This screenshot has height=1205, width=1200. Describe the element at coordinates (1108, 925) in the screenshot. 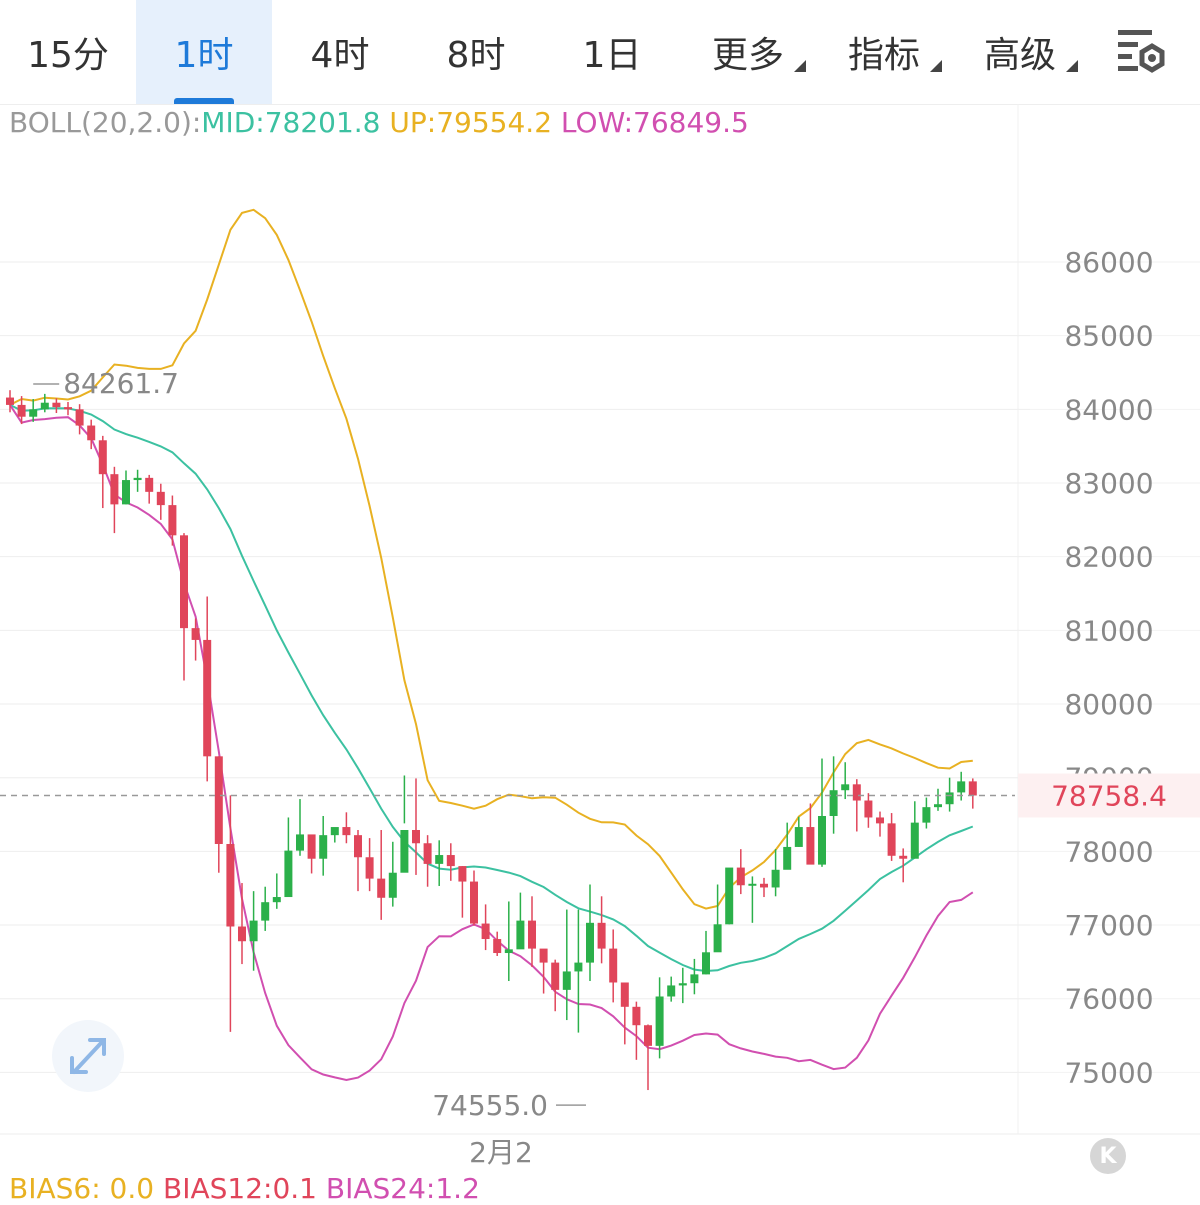

I see `y-tick-label: 77000` at that location.